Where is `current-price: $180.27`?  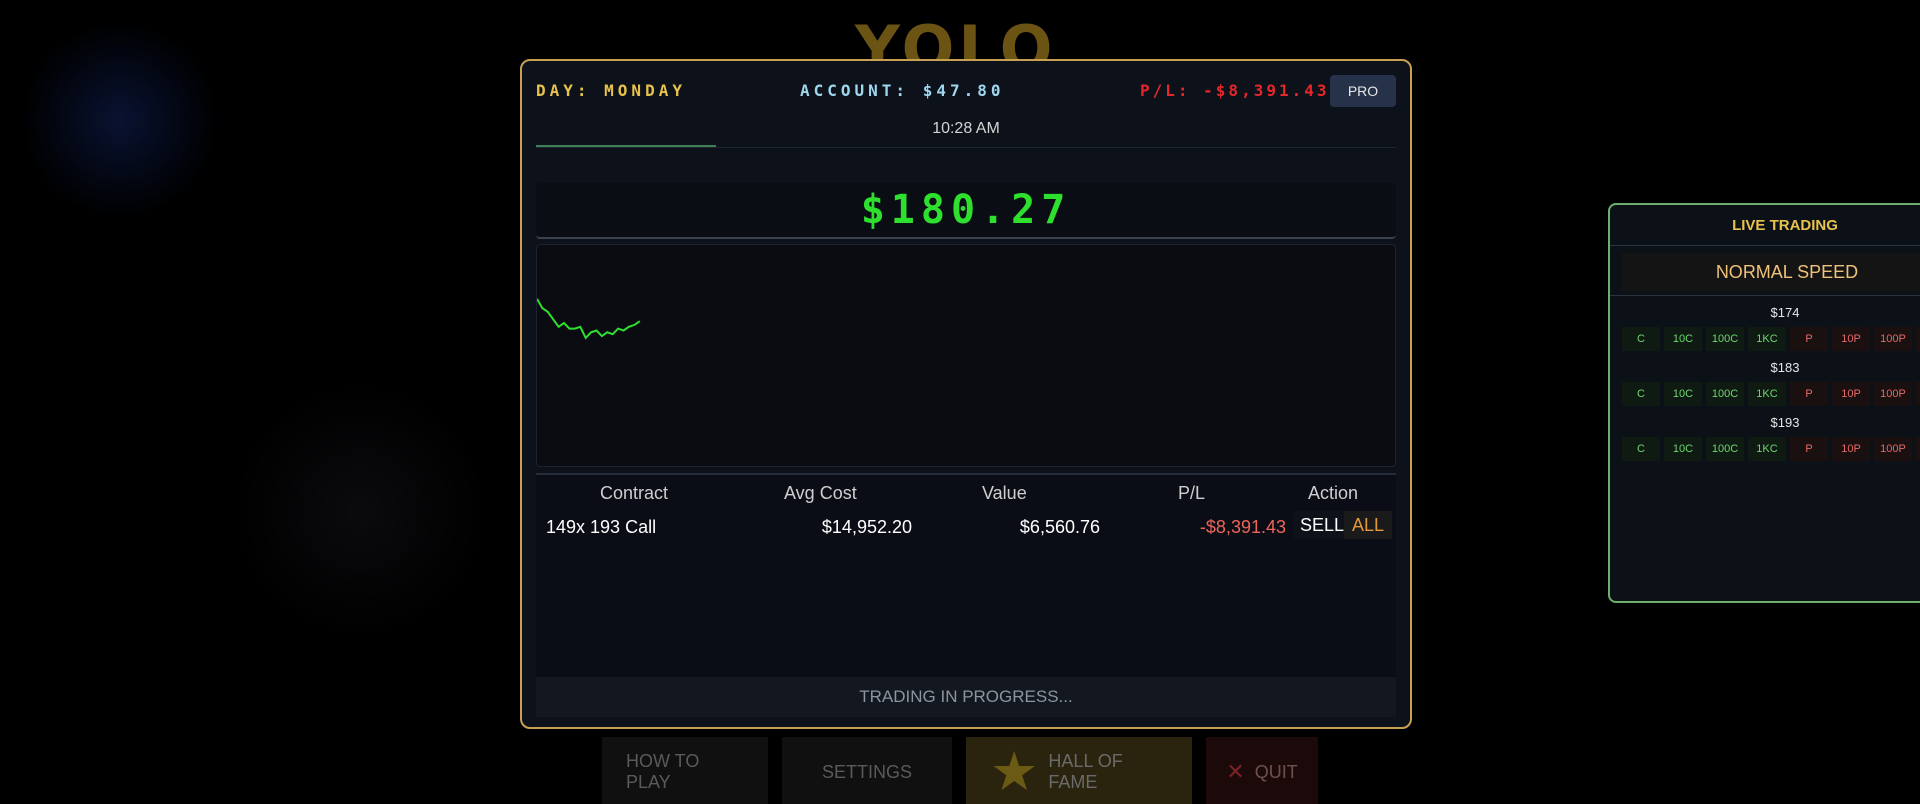
current-price: $180.27 is located at coordinates (966, 210).